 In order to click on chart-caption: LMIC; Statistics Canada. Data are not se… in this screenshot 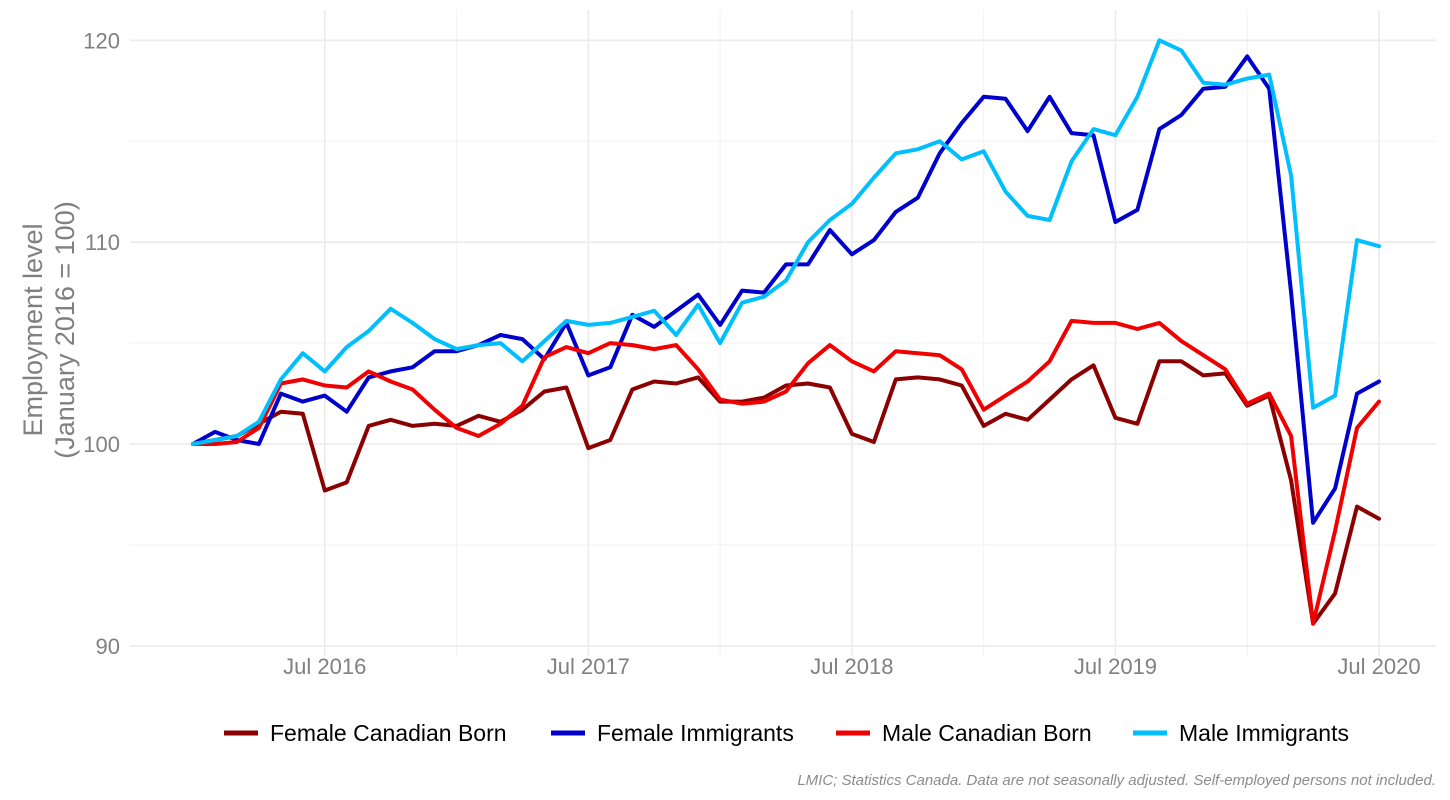, I will do `click(1116, 780)`.